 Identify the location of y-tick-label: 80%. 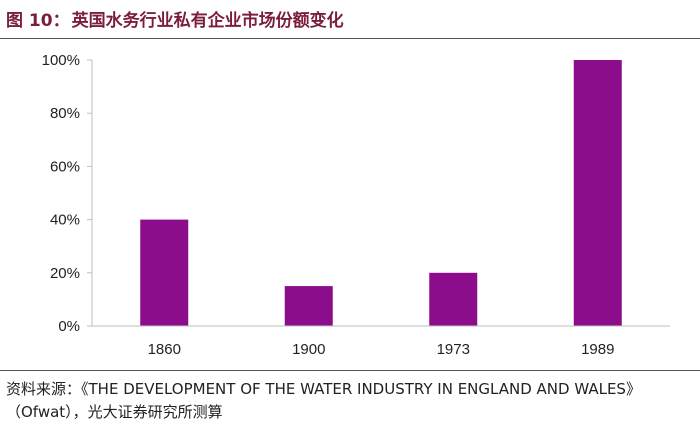
(65, 113).